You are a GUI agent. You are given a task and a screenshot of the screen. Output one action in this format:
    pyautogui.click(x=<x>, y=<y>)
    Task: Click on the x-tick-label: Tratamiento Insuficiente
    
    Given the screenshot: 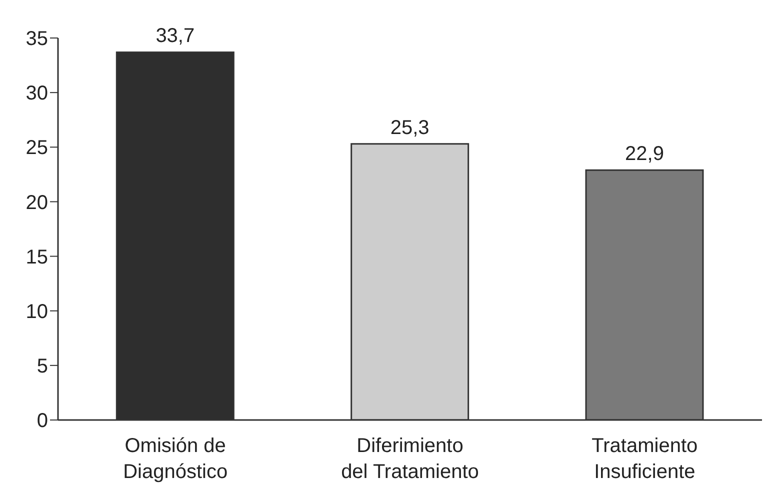 What is the action you would take?
    pyautogui.click(x=645, y=459)
    